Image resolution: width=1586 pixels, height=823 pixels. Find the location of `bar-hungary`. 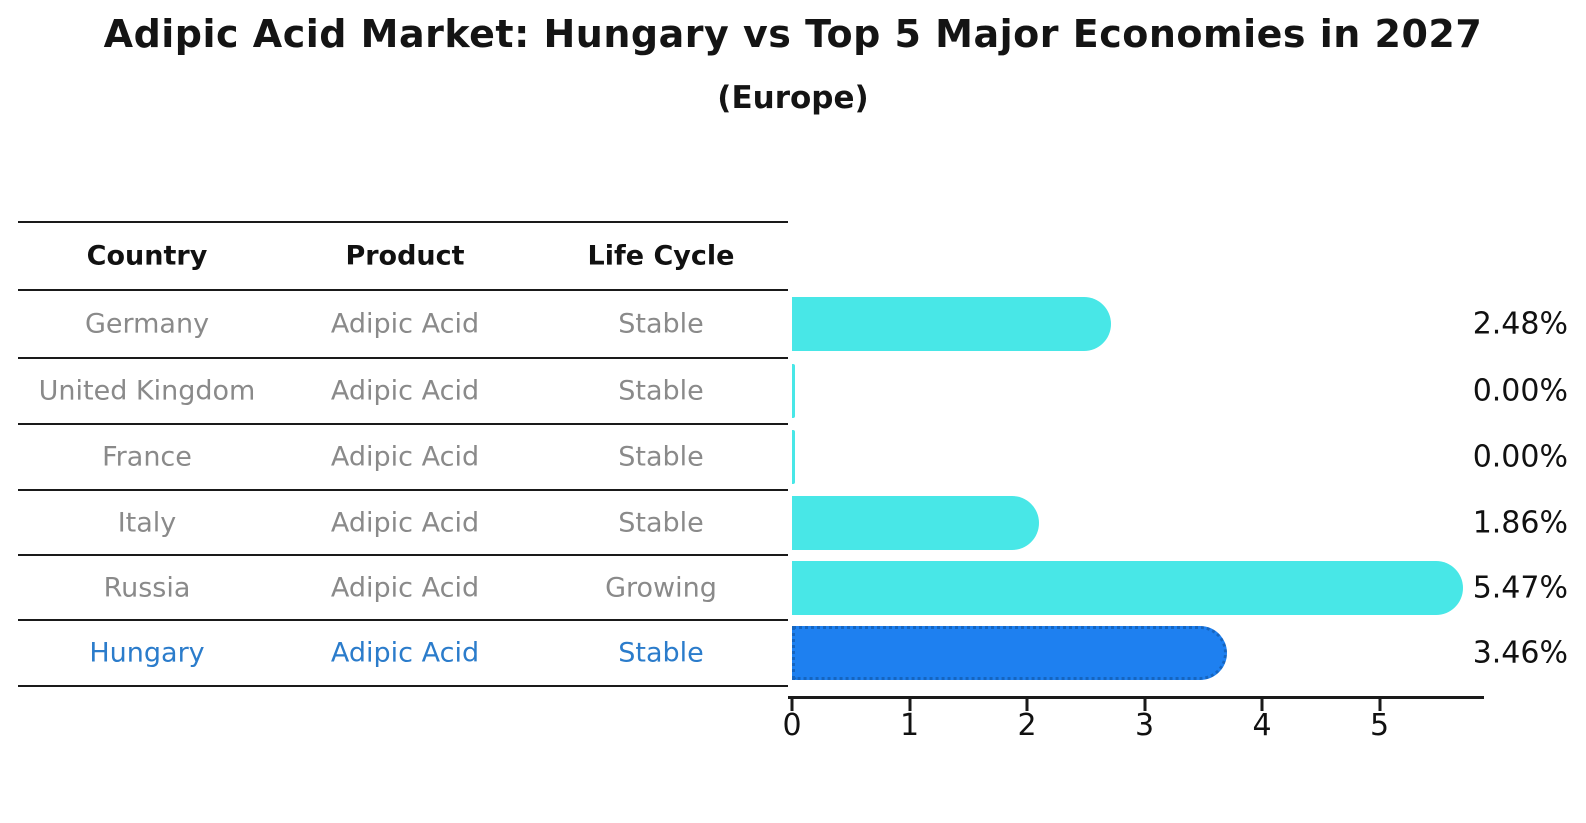

bar-hungary is located at coordinates (1009, 653).